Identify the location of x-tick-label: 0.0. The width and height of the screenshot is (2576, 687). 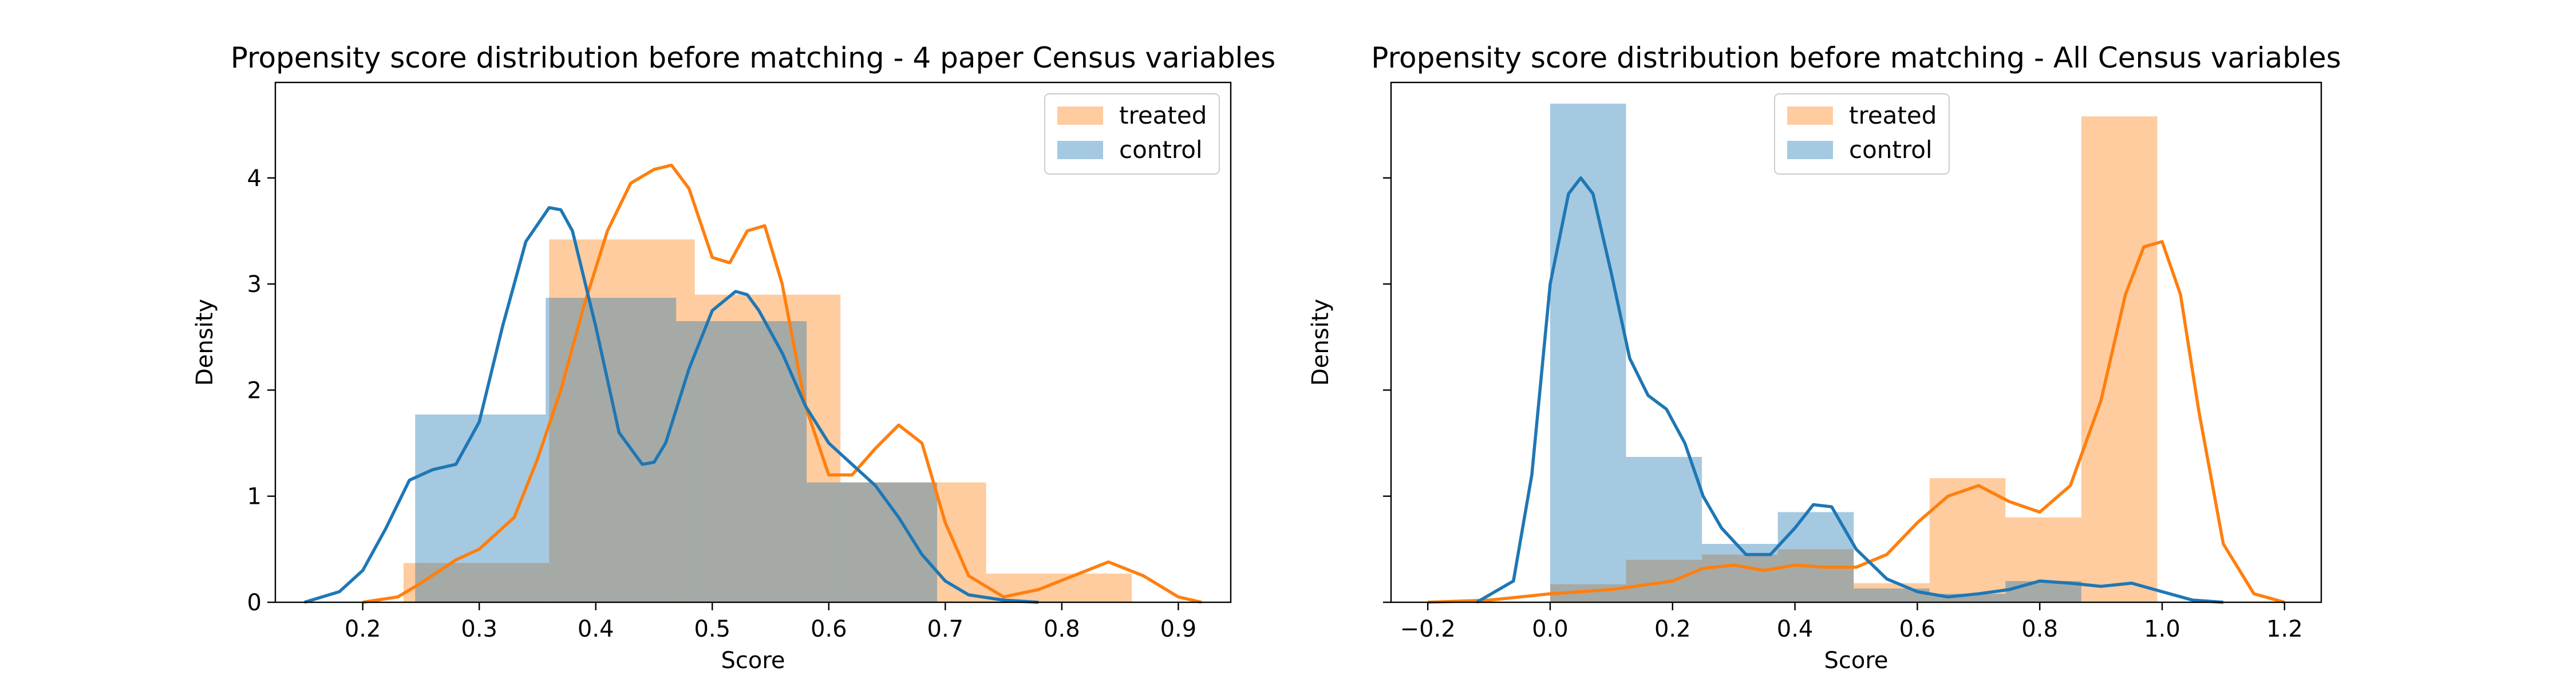
(1550, 629).